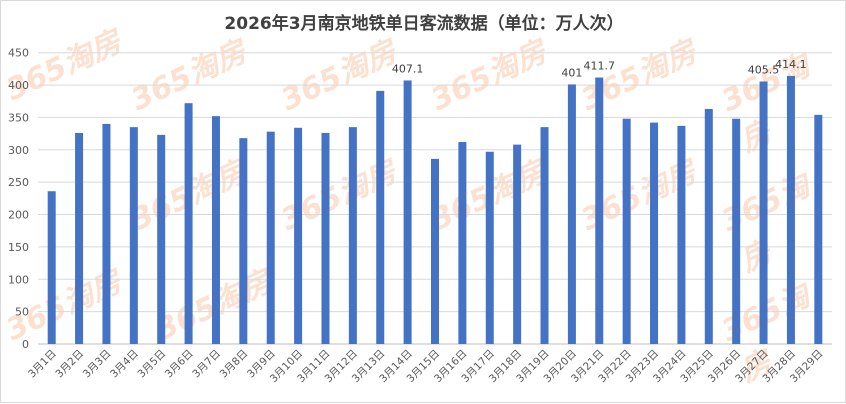 This screenshot has width=846, height=404. Describe the element at coordinates (25, 344) in the screenshot. I see `y-tick-label: 0` at that location.